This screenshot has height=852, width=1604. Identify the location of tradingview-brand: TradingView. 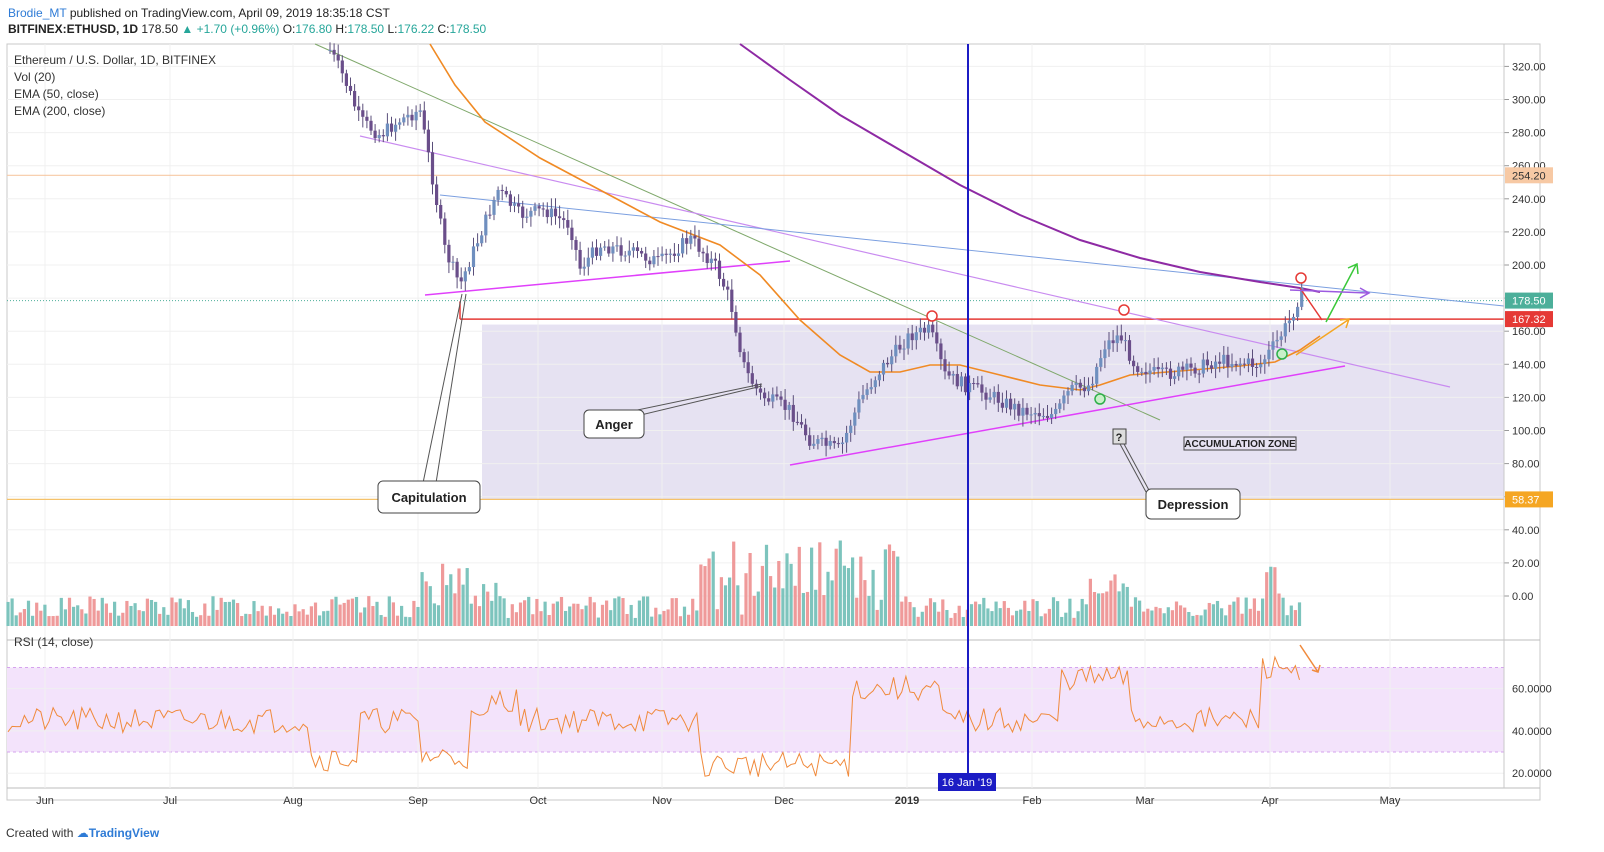
(124, 833).